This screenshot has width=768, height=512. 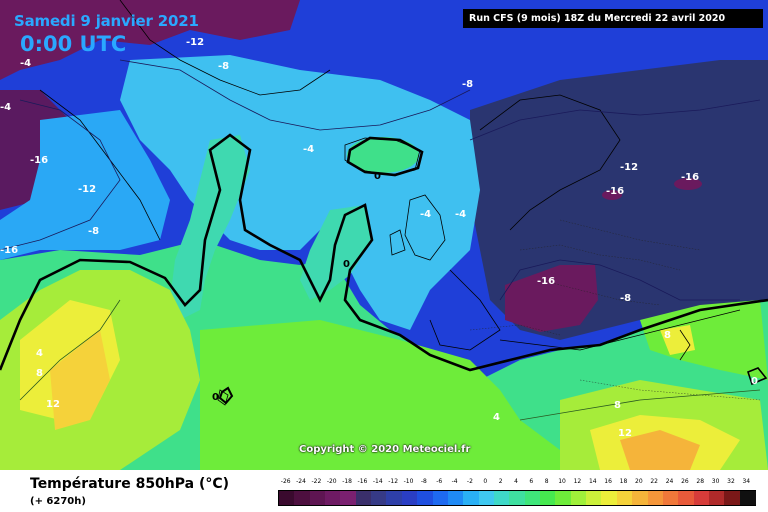 What do you see at coordinates (715, 481) in the screenshot?
I see `scale-label: 30` at bounding box center [715, 481].